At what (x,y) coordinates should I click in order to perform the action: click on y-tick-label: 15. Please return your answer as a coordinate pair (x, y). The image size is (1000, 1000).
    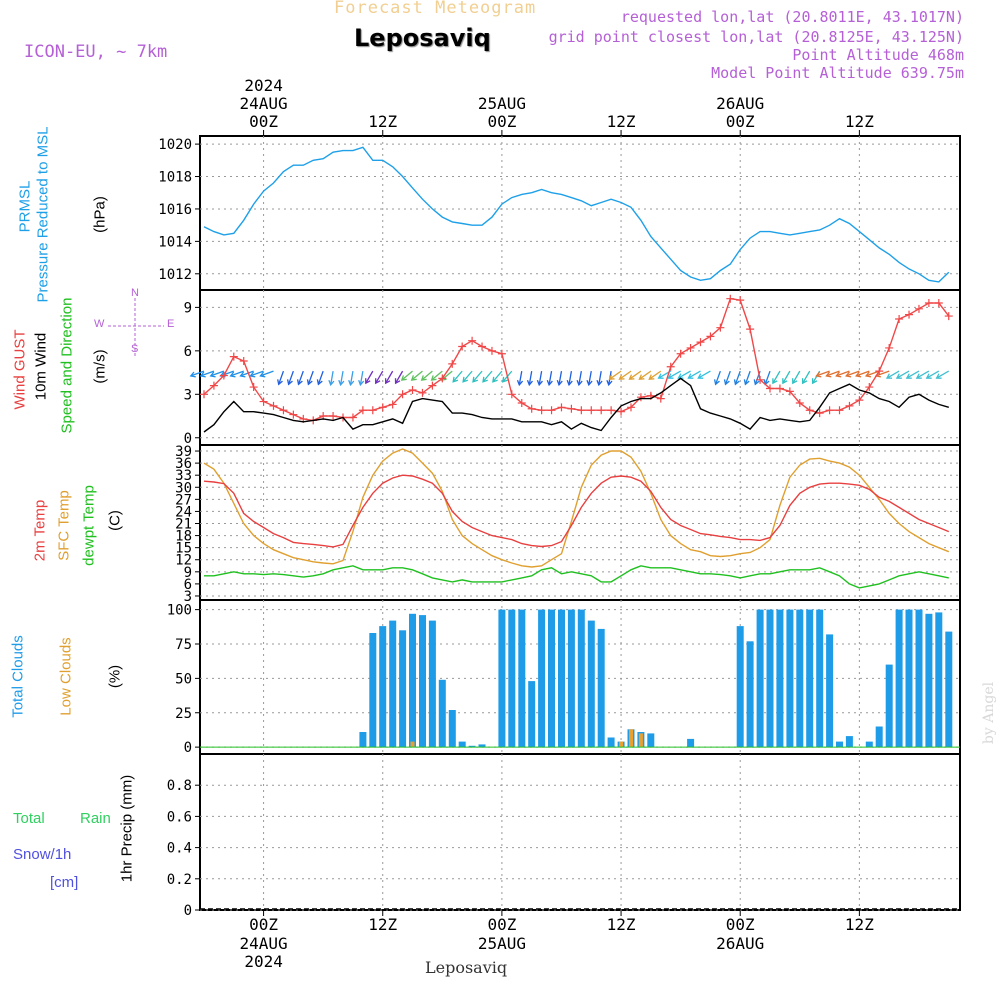
    Looking at the image, I should click on (183, 549).